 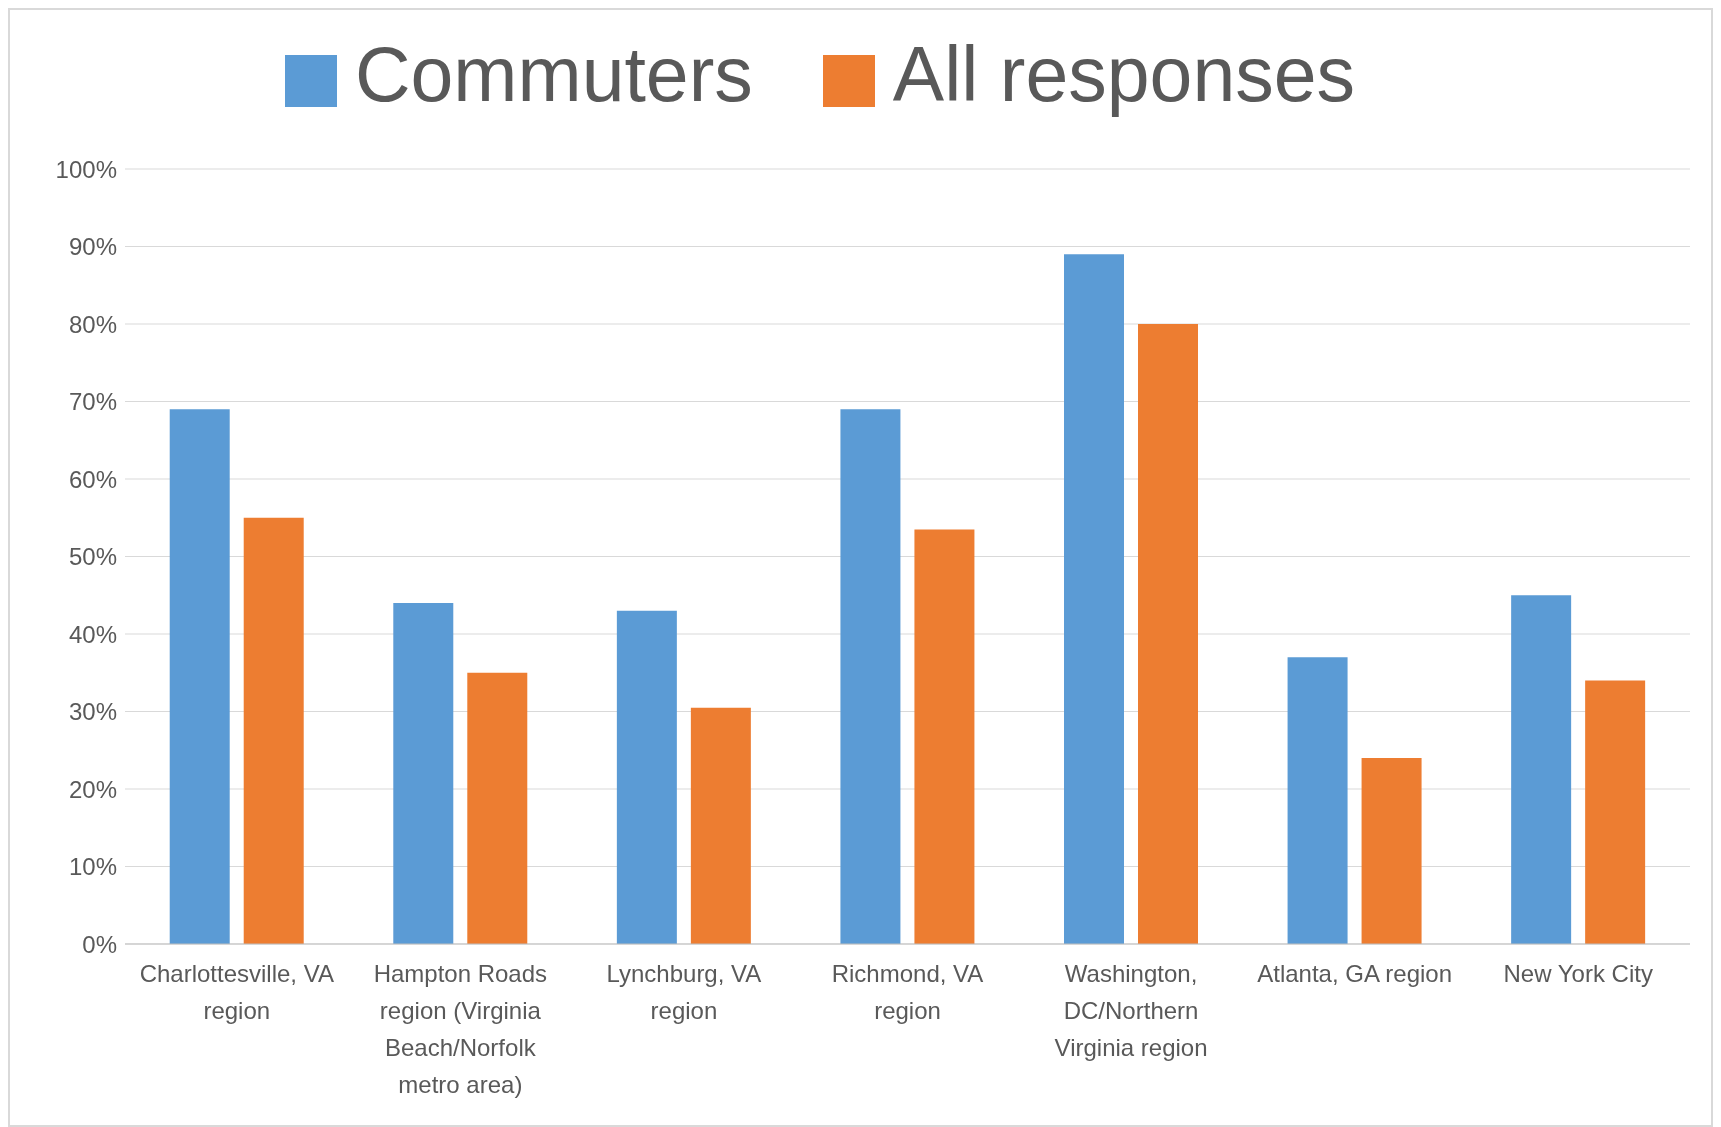 I want to click on y-tick-label: 100%, so click(x=86, y=169).